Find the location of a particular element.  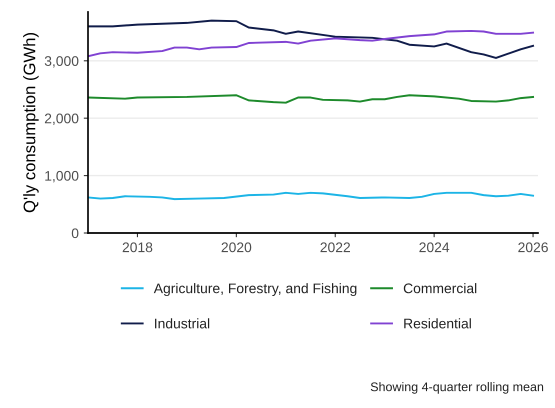

legend-label: Industrial is located at coordinates (182, 323).